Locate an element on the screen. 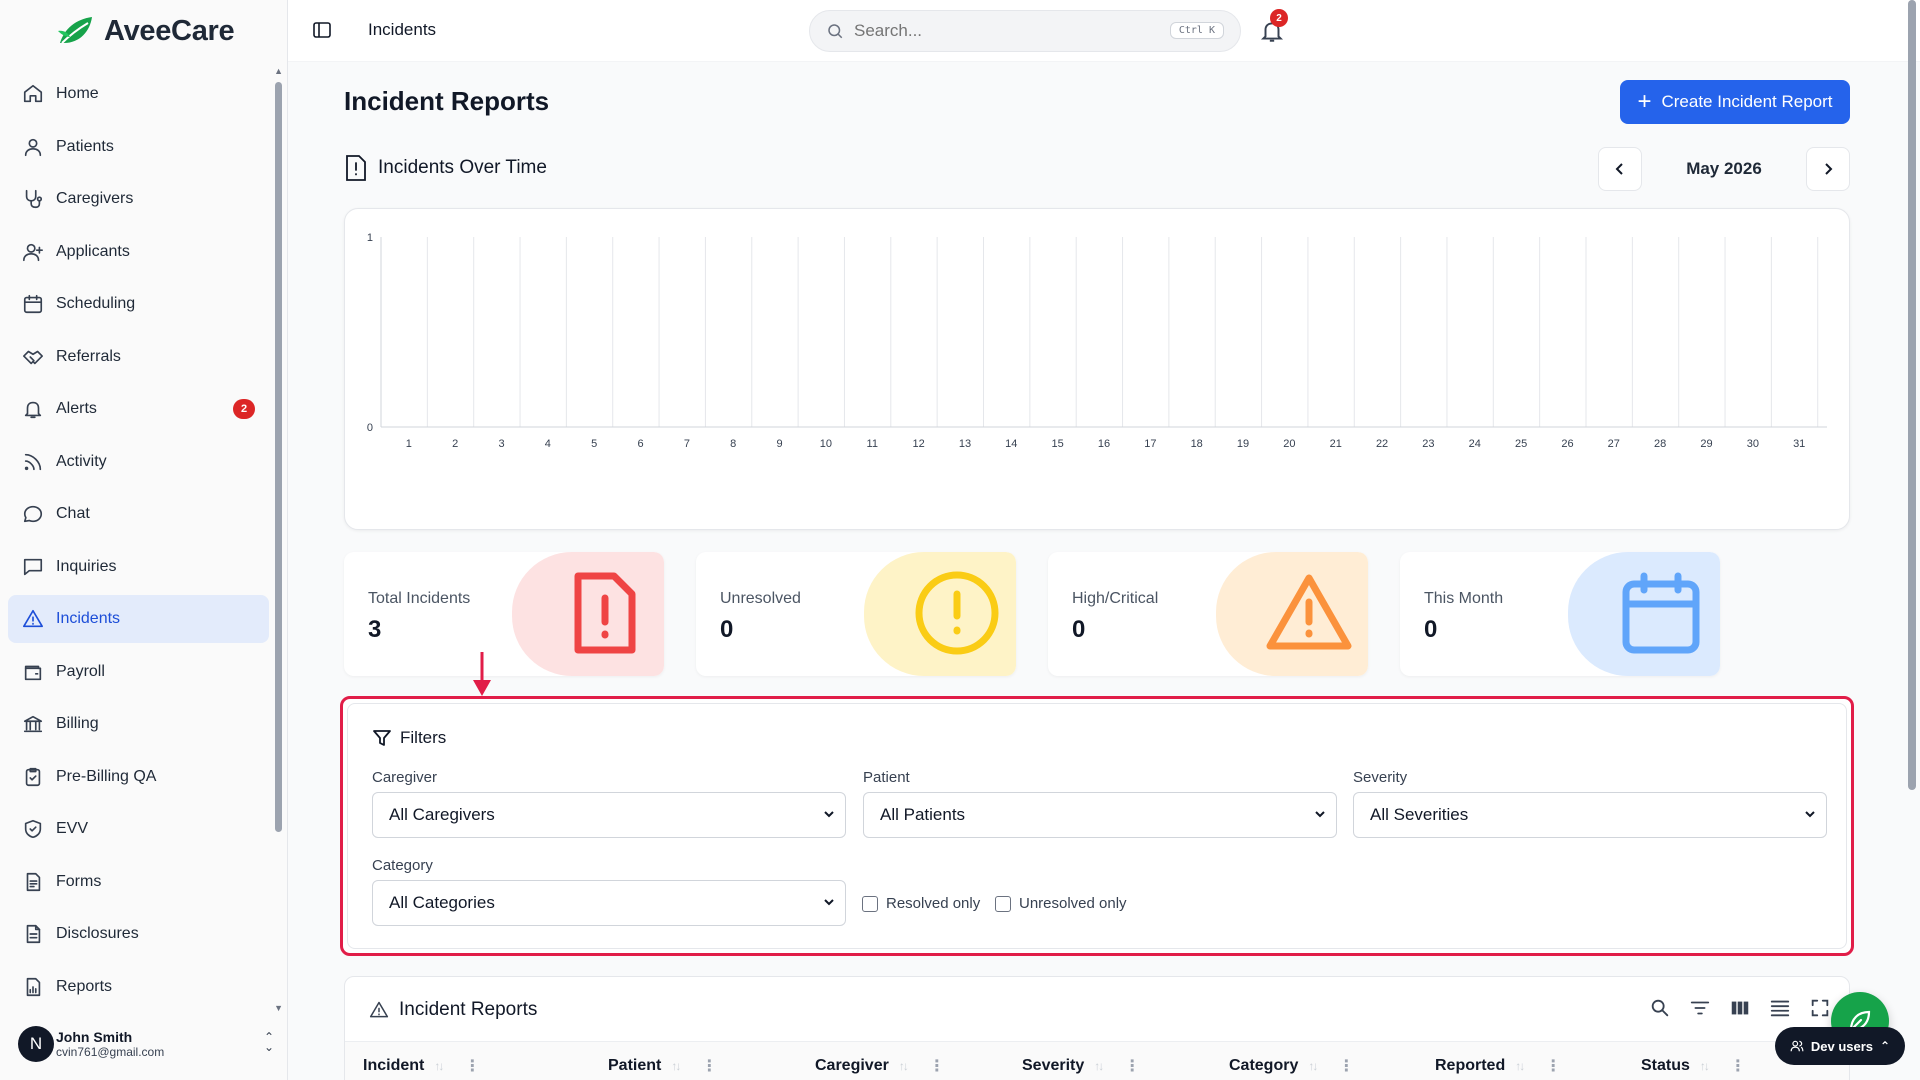 The width and height of the screenshot is (1920, 1080). sidebar-item-evv: EVV is located at coordinates (138, 829).